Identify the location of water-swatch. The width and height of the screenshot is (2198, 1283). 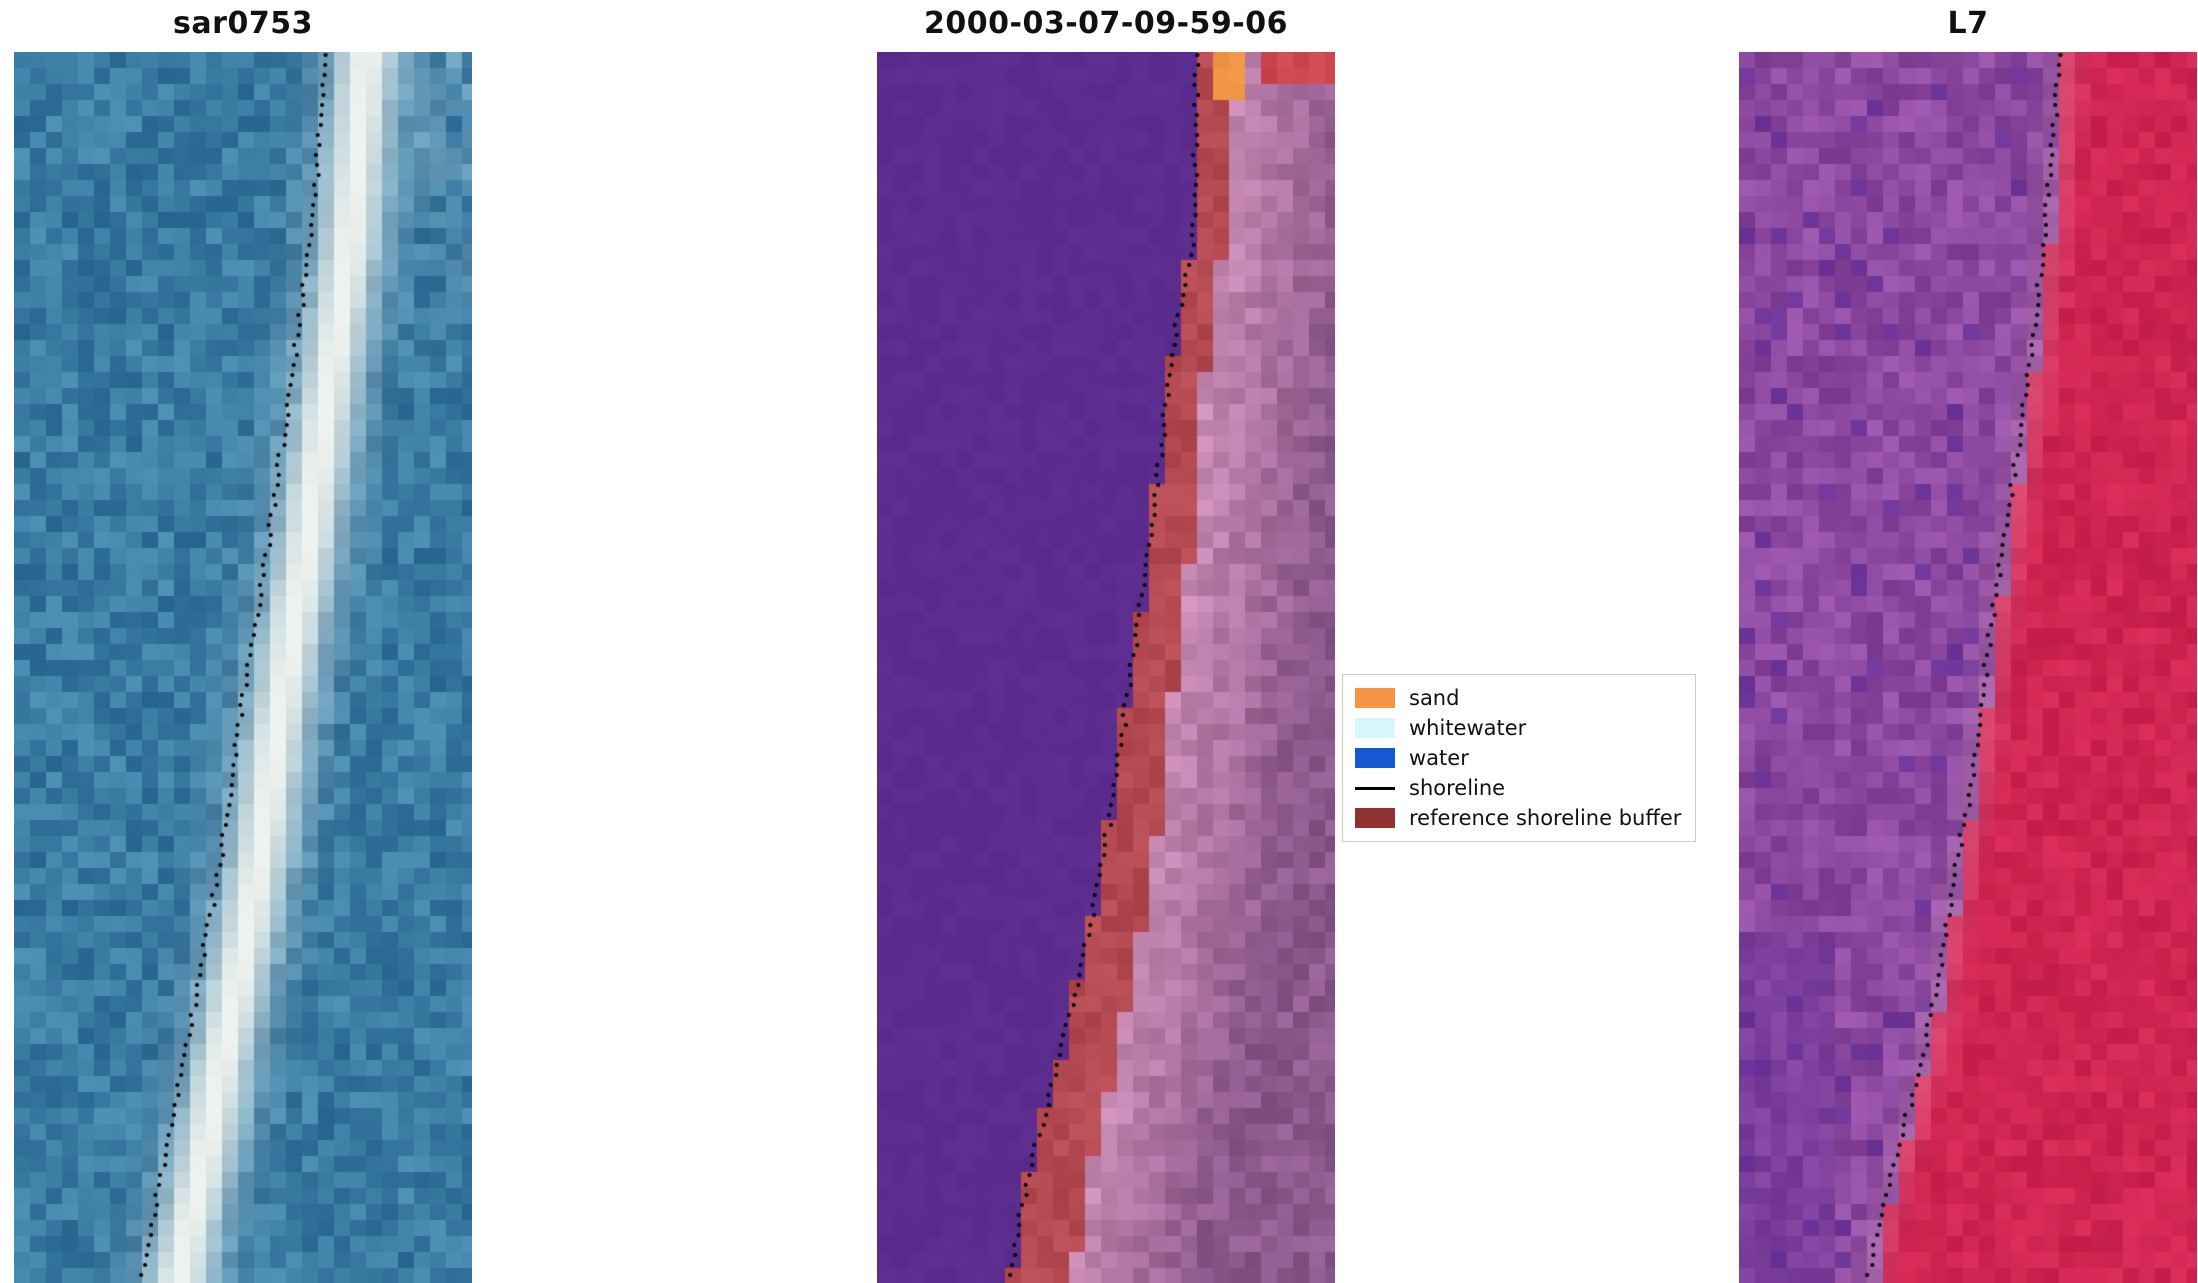
(1375, 758).